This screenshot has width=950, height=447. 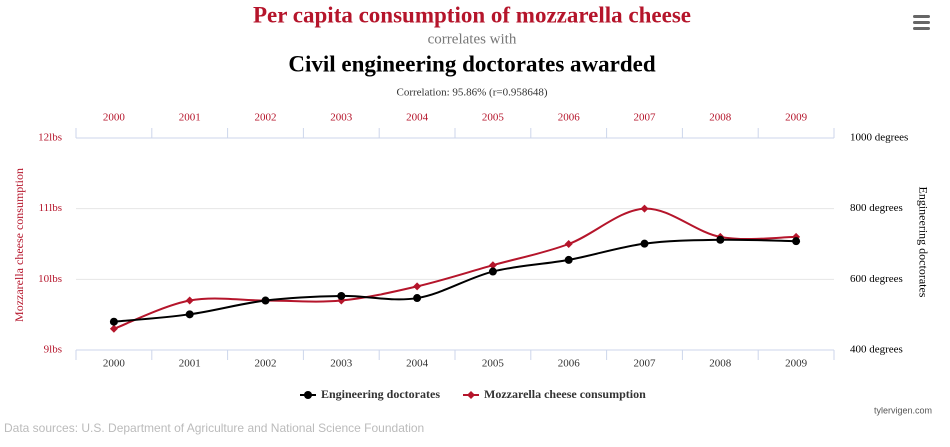 What do you see at coordinates (569, 118) in the screenshot?
I see `top-x-tick-label: 2006` at bounding box center [569, 118].